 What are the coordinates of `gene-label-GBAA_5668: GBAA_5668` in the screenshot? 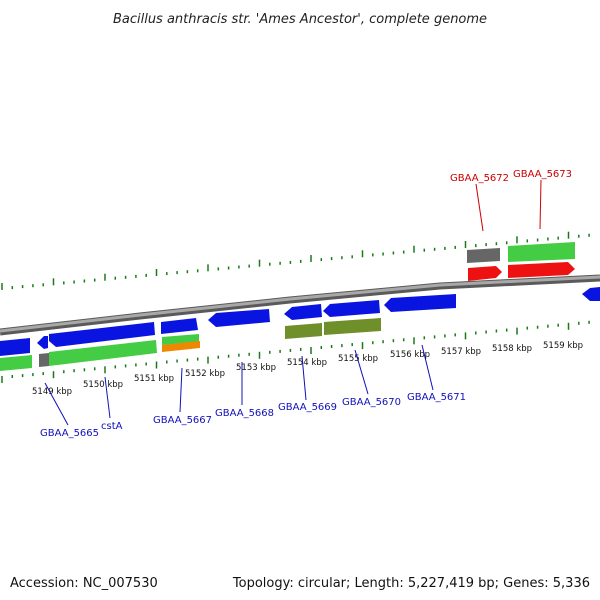 It's located at (244, 413).